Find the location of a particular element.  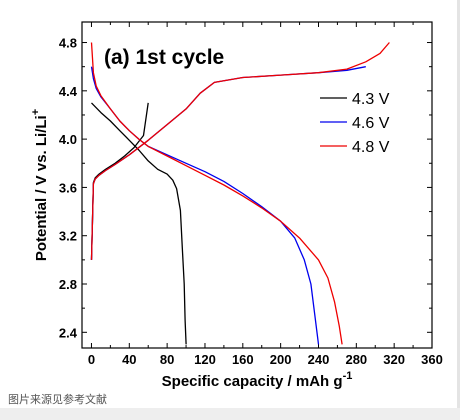

y-tick-label: 3.6 is located at coordinates (68, 187).